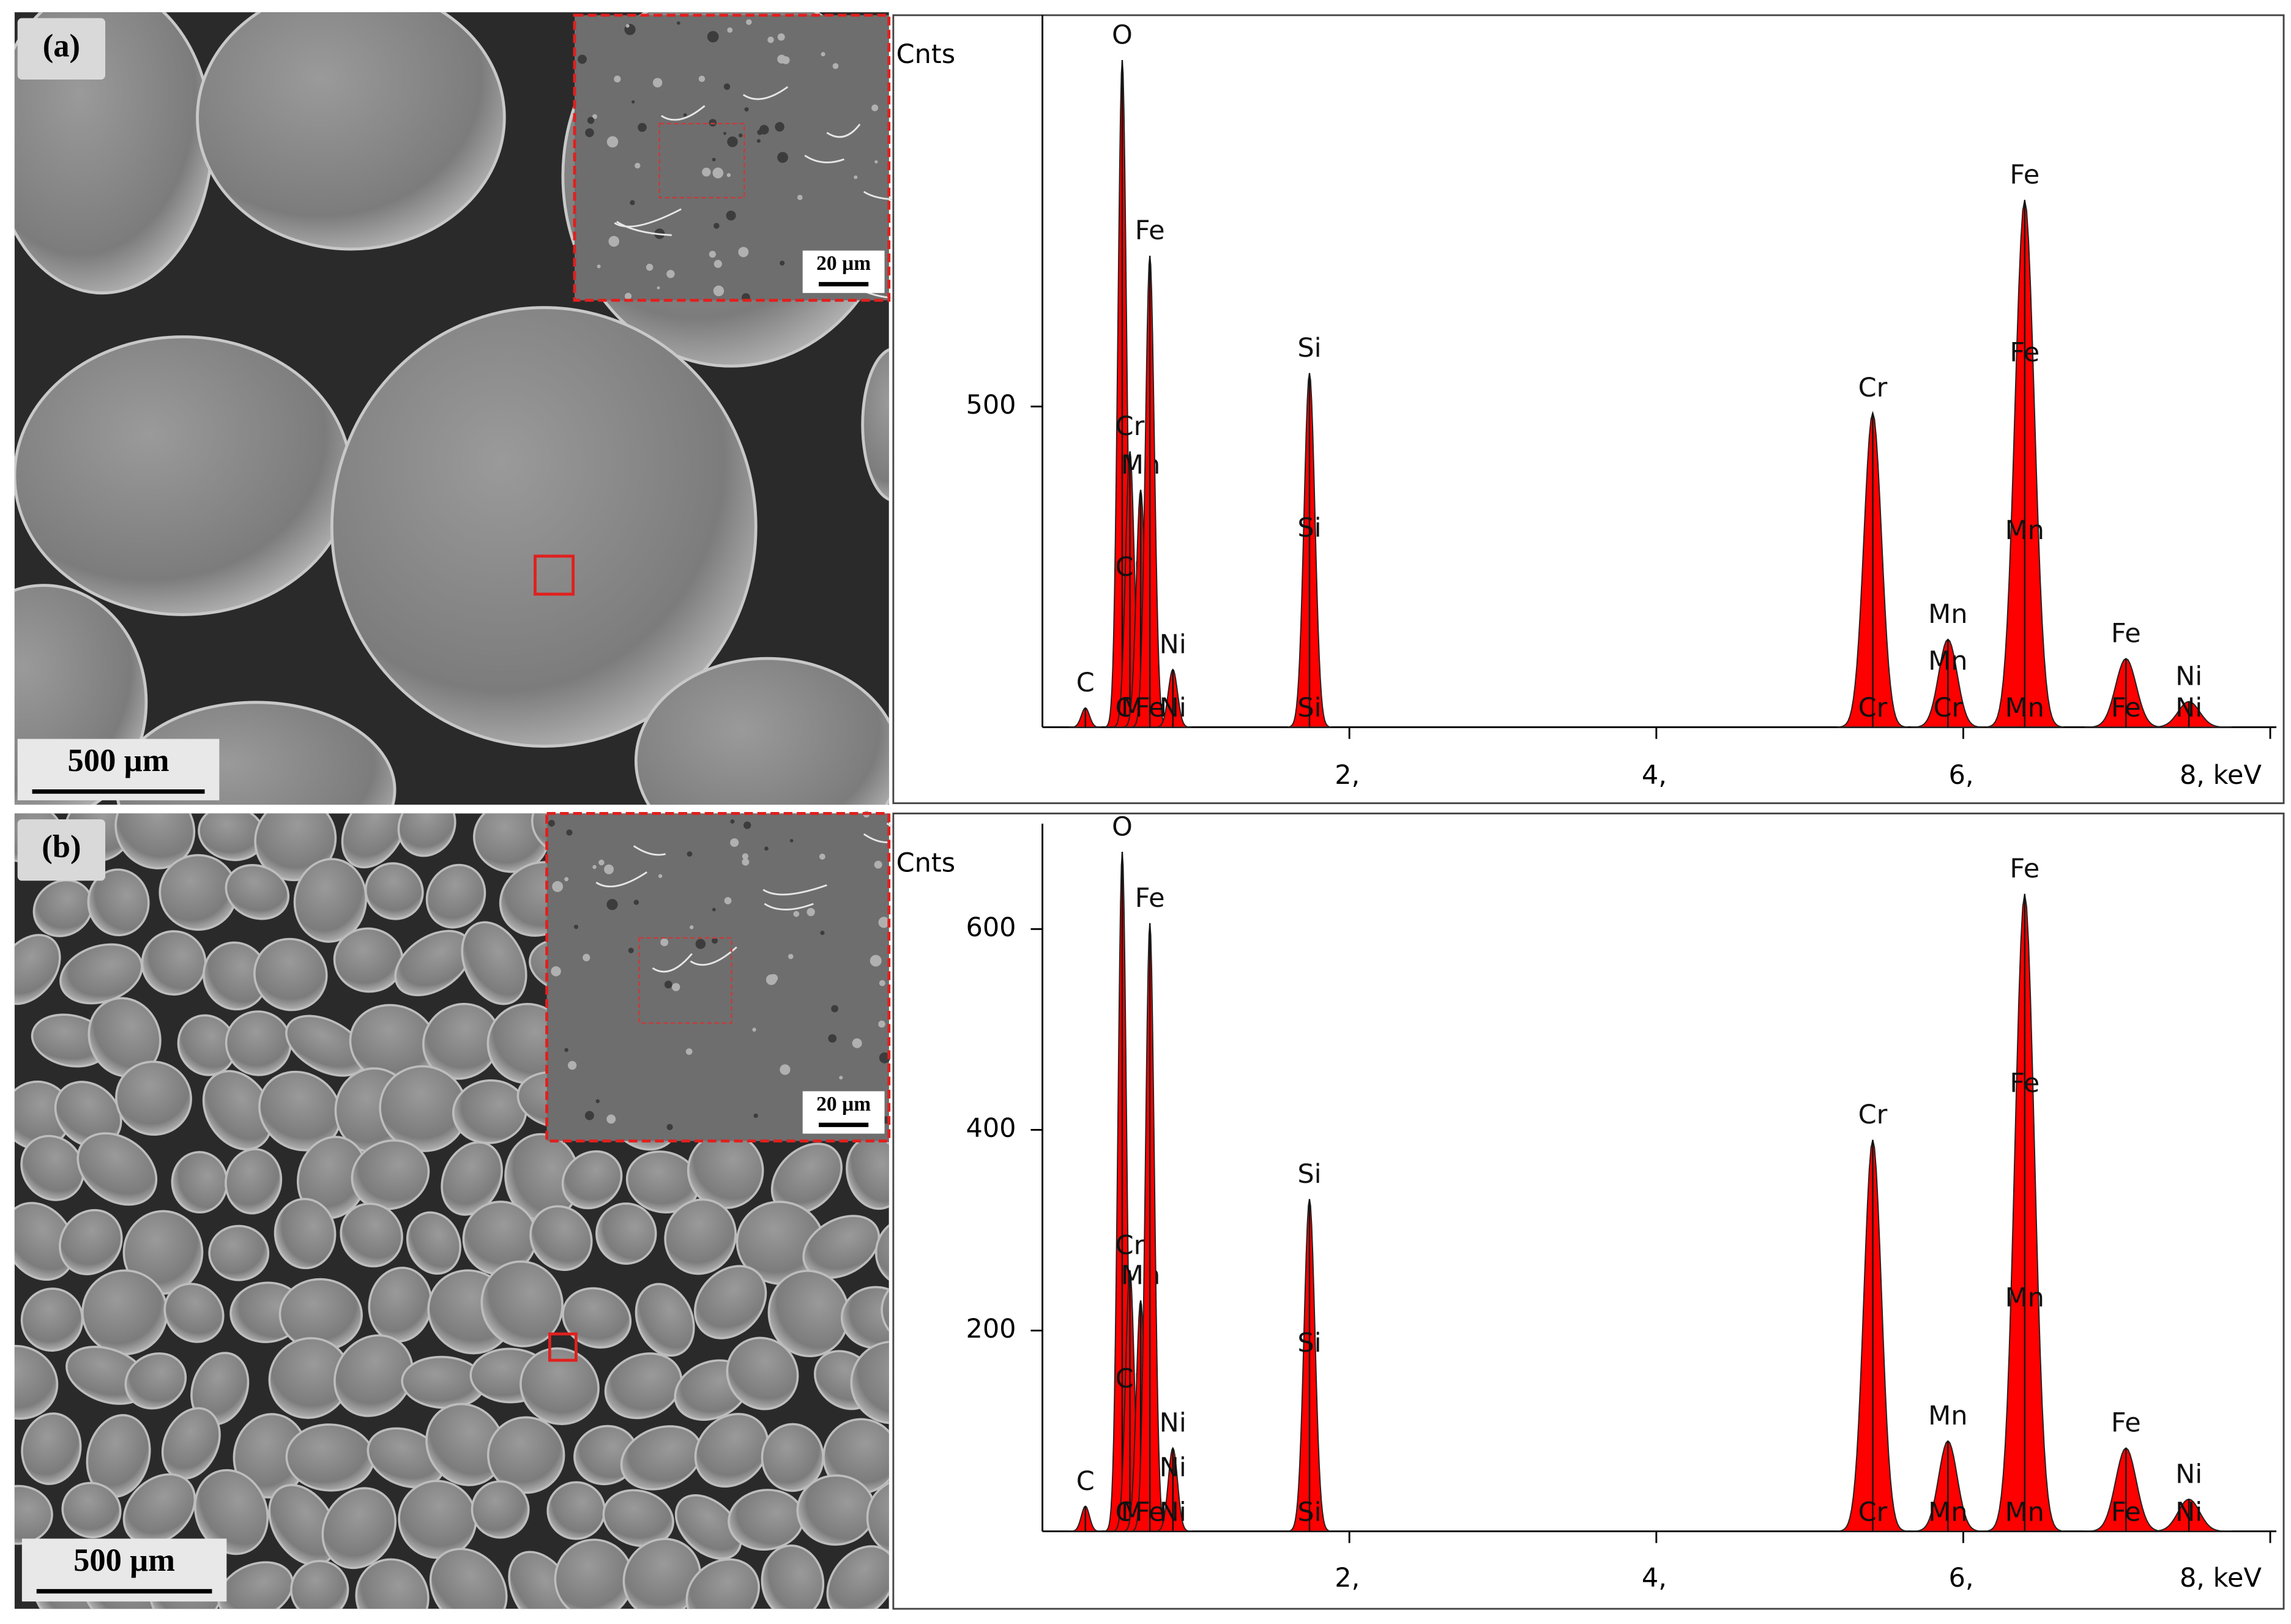 This screenshot has width=2291, height=1624. What do you see at coordinates (926, 55) in the screenshot?
I see `y-axis-label: Cnts` at bounding box center [926, 55].